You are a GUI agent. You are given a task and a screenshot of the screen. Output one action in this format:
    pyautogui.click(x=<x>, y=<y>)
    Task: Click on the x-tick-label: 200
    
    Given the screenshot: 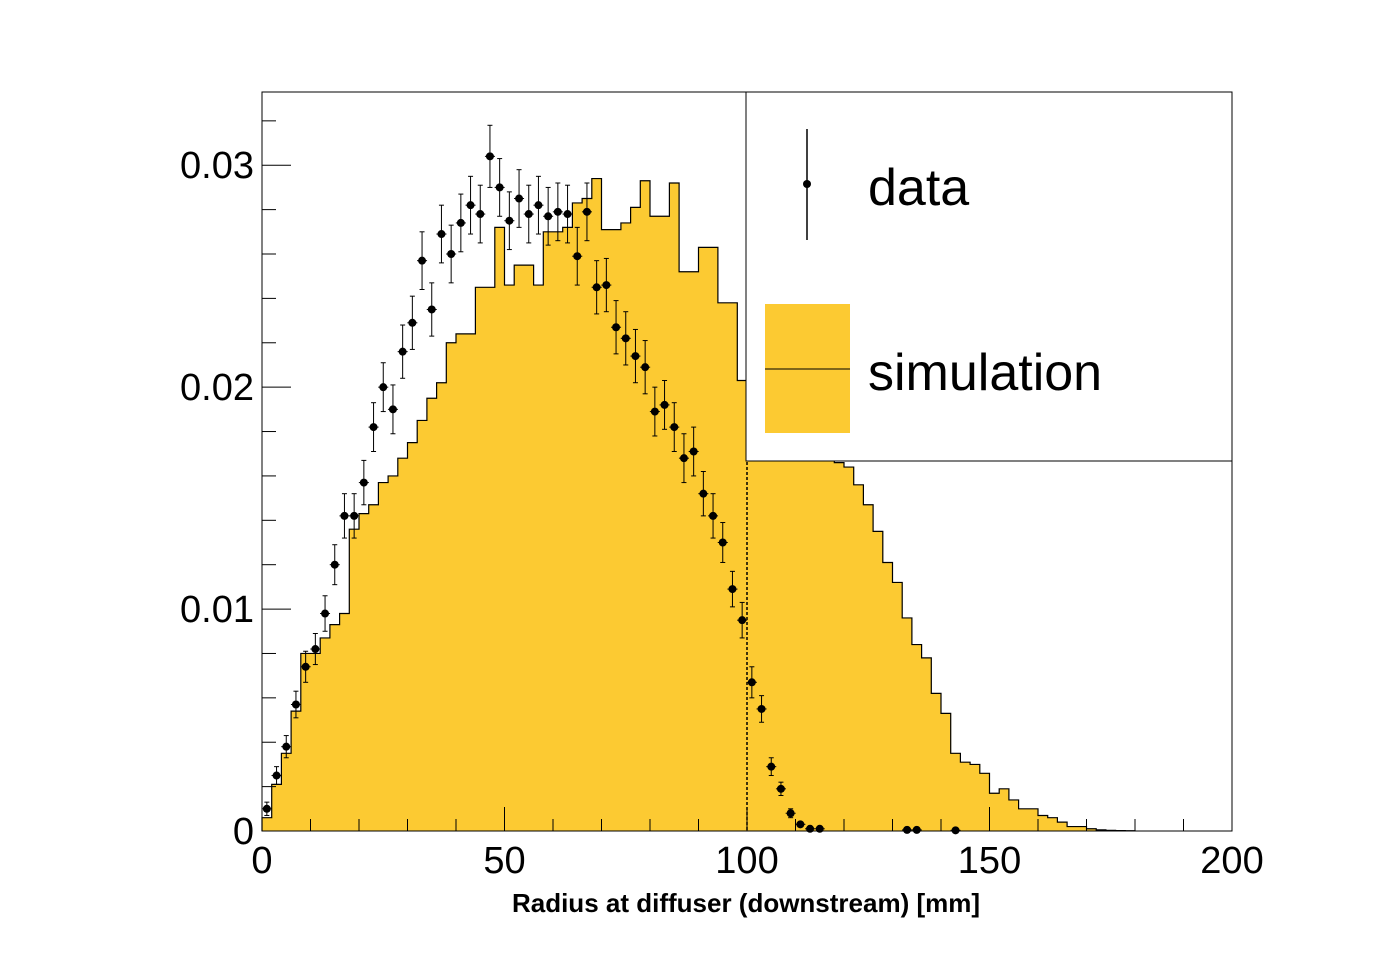 What is the action you would take?
    pyautogui.click(x=1231, y=861)
    